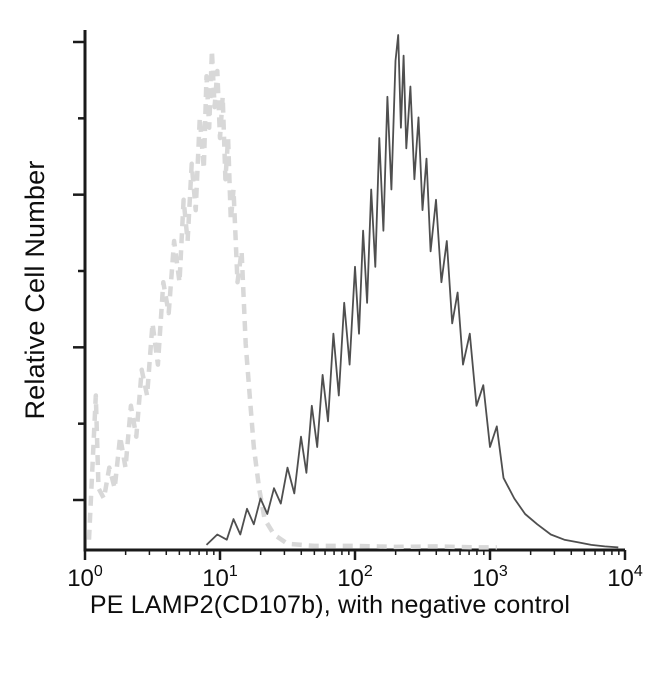  I want to click on x-tick-label: 10², so click(355, 577).